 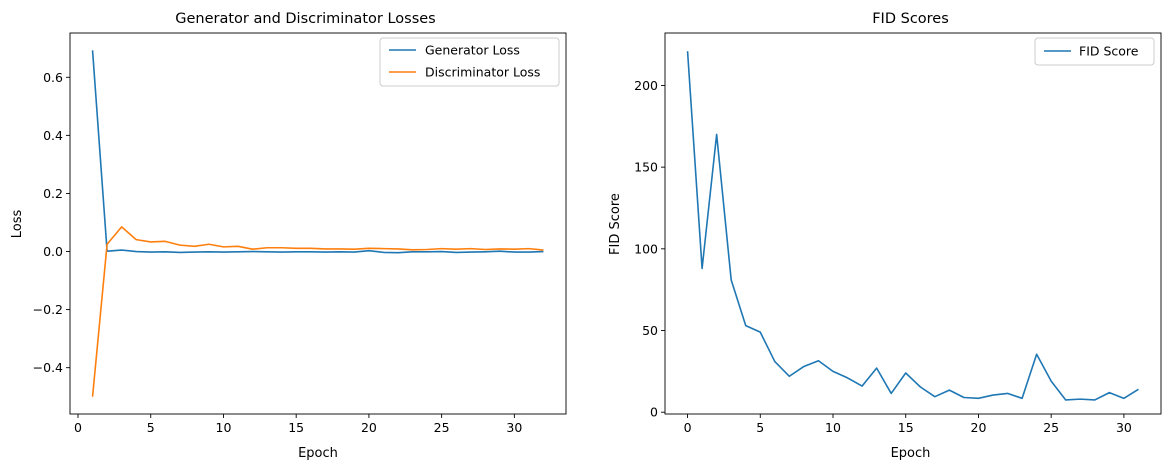 What do you see at coordinates (296, 427) in the screenshot?
I see `loss-x-tick-label: 15` at bounding box center [296, 427].